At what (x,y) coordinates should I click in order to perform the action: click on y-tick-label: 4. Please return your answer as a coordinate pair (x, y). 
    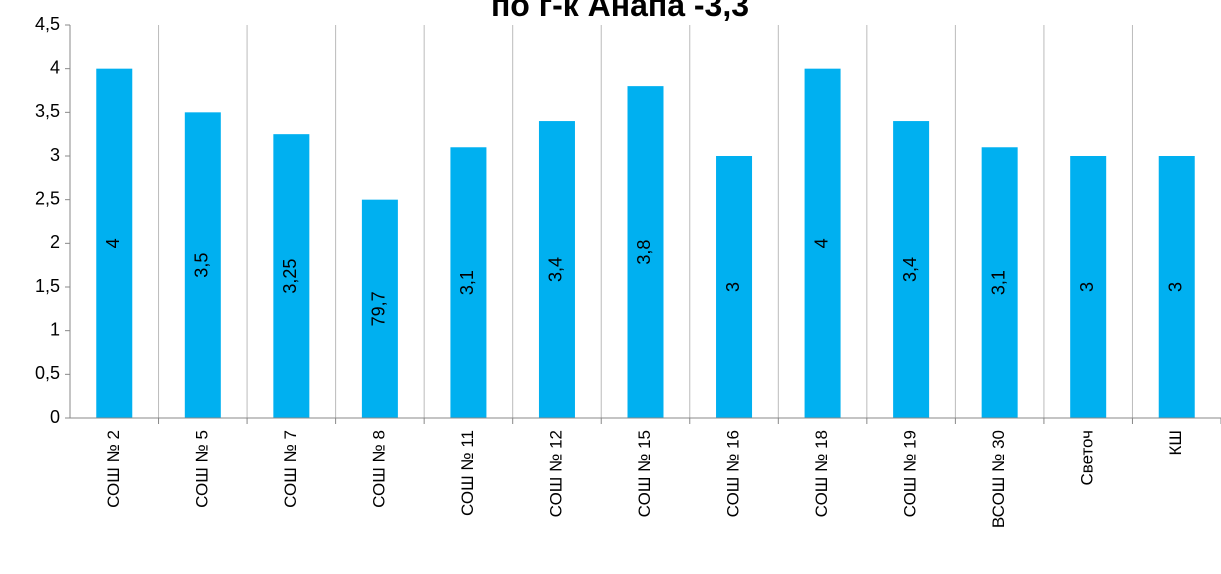
    Looking at the image, I should click on (55, 67).